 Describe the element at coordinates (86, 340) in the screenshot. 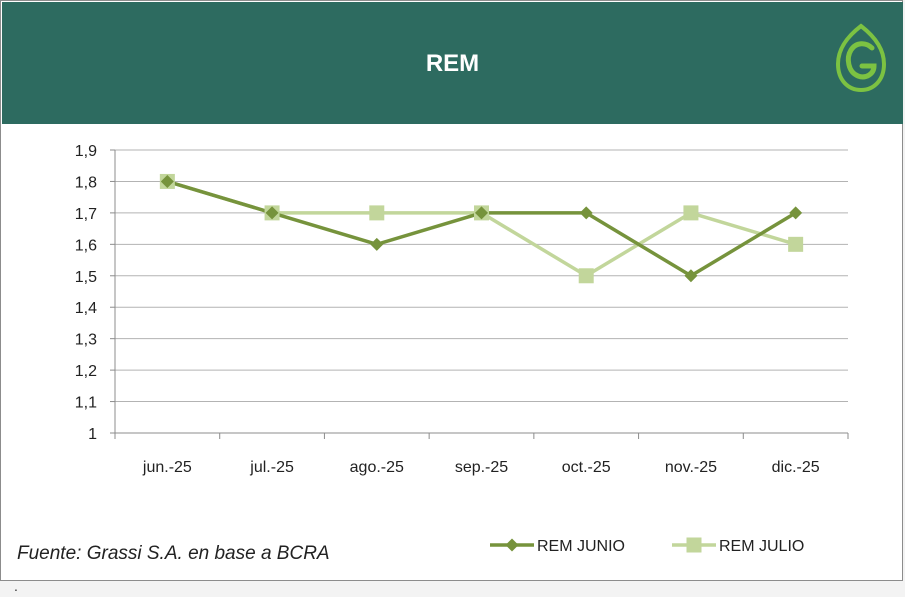

I see `y-tick-label: 1,3` at that location.